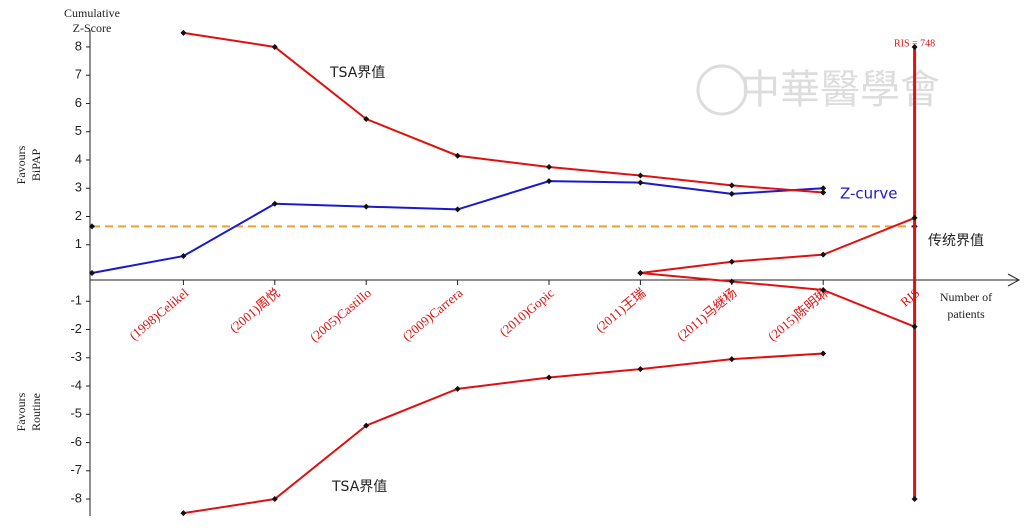 Image resolution: width=1035 pixels, height=528 pixels. Describe the element at coordinates (78, 102) in the screenshot. I see `y-tick-label: 6` at that location.